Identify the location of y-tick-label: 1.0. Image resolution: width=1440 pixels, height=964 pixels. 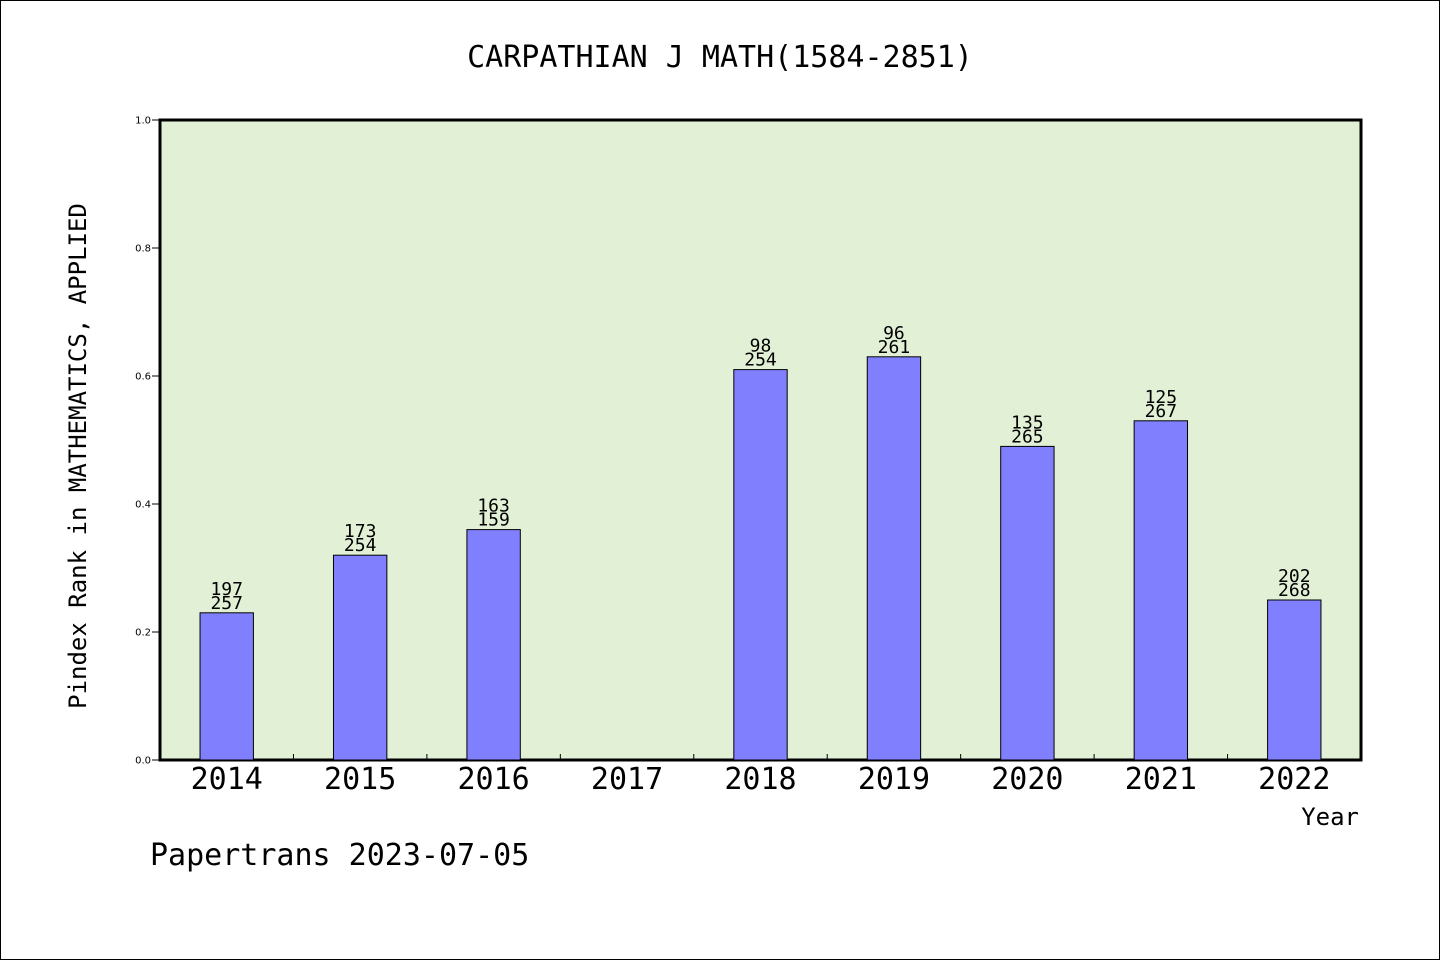
(143, 121).